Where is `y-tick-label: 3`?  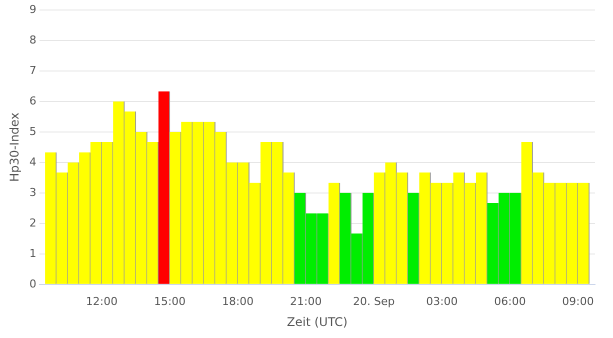
y-tick-label: 3 is located at coordinates (32, 192).